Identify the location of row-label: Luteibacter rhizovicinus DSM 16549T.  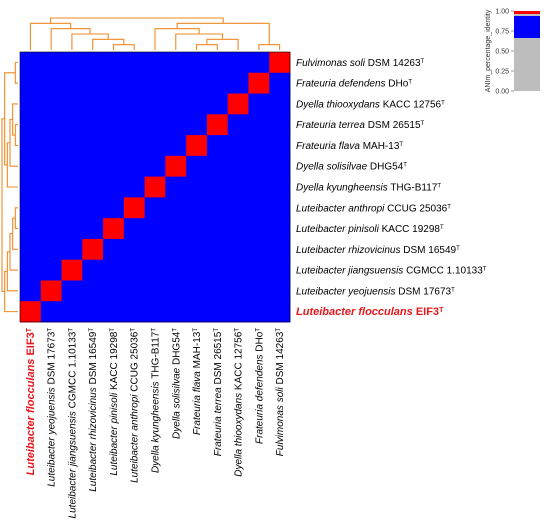
(378, 250).